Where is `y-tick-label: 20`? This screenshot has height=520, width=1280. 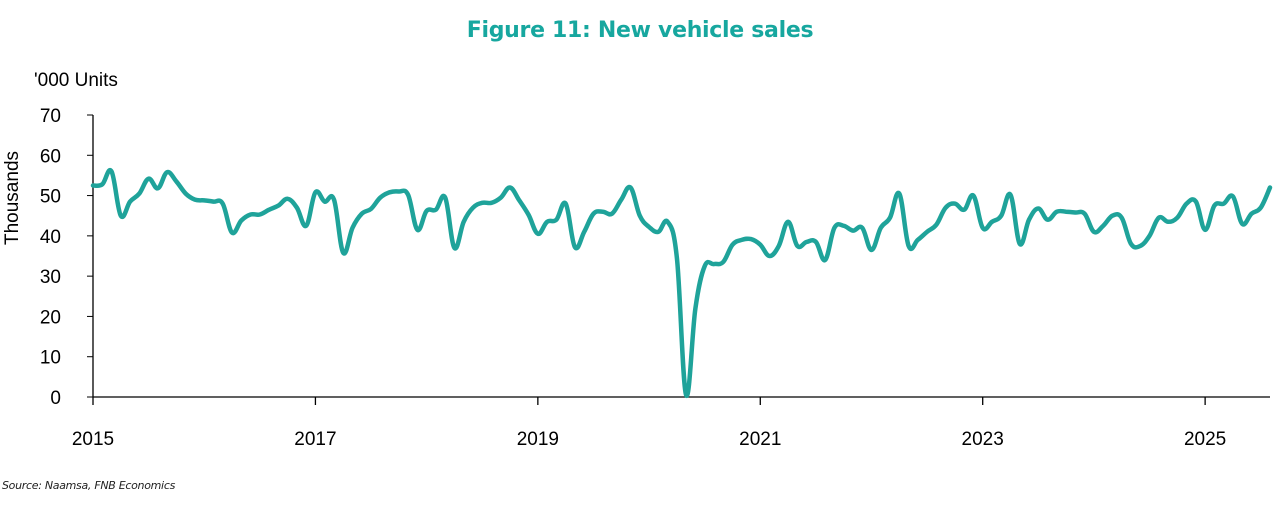
y-tick-label: 20 is located at coordinates (50, 317).